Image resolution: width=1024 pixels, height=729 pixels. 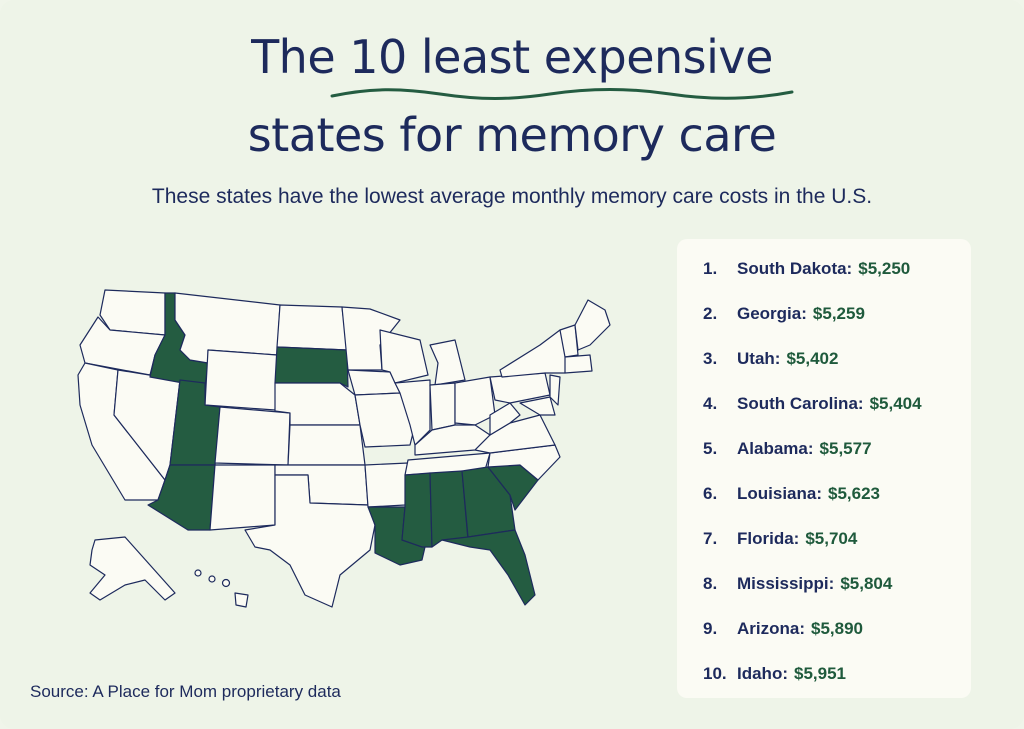 What do you see at coordinates (535, 353) in the screenshot?
I see `state-new-york` at bounding box center [535, 353].